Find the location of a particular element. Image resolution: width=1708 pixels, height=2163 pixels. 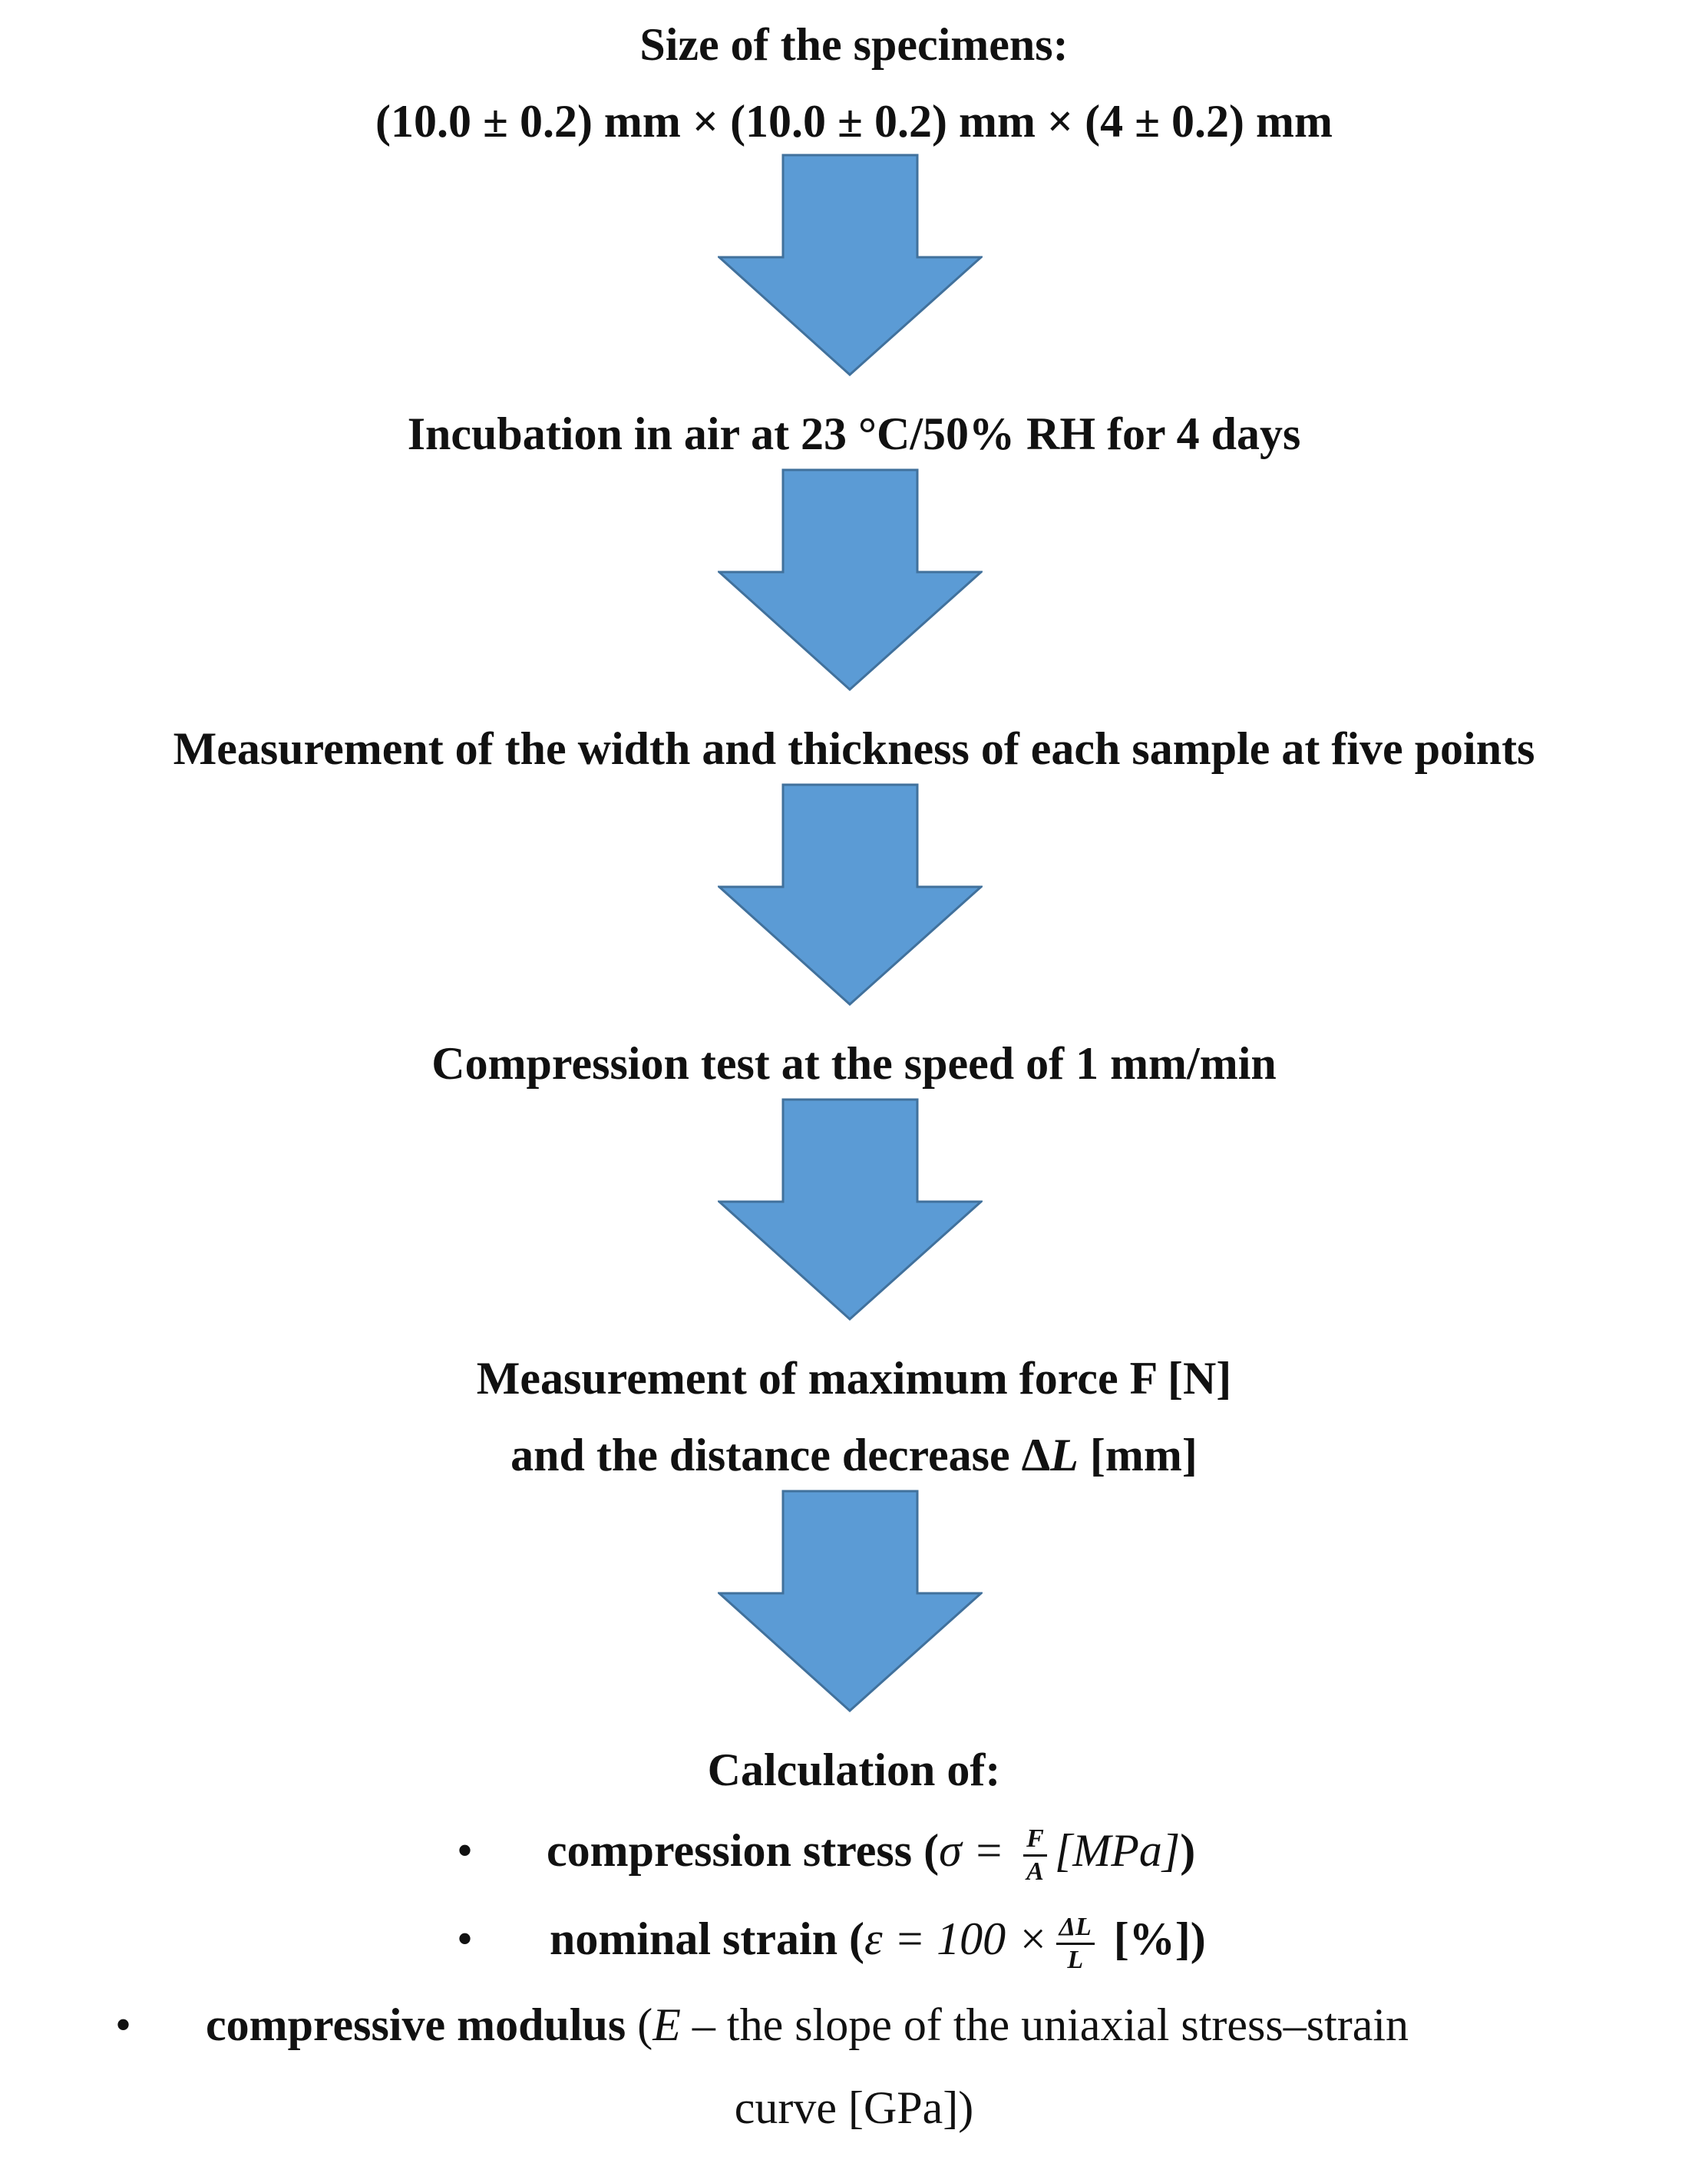

strain-label: nominal strain ( is located at coordinates (707, 1939).